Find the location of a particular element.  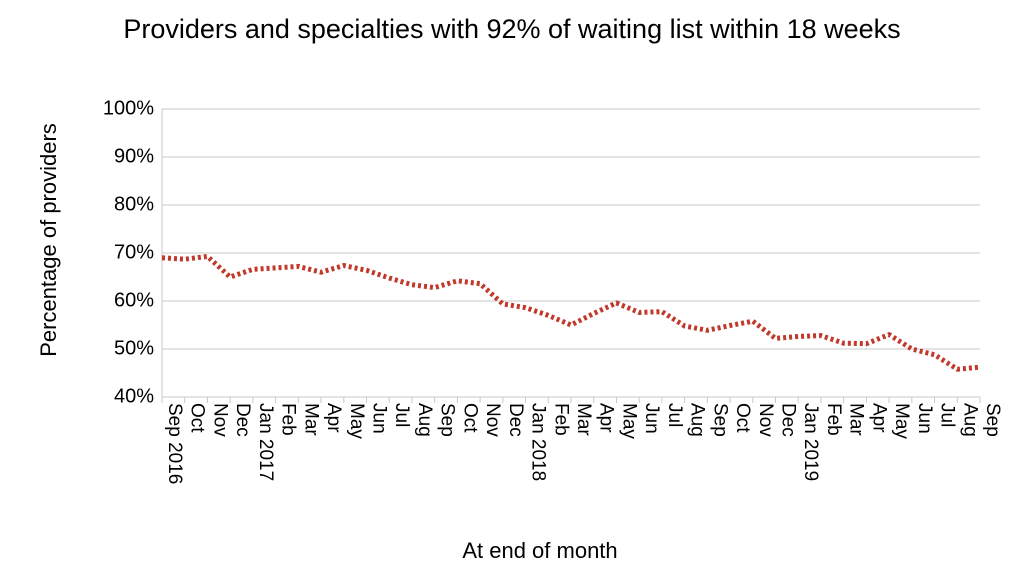

y-tick-label: 80% is located at coordinates (134, 204).